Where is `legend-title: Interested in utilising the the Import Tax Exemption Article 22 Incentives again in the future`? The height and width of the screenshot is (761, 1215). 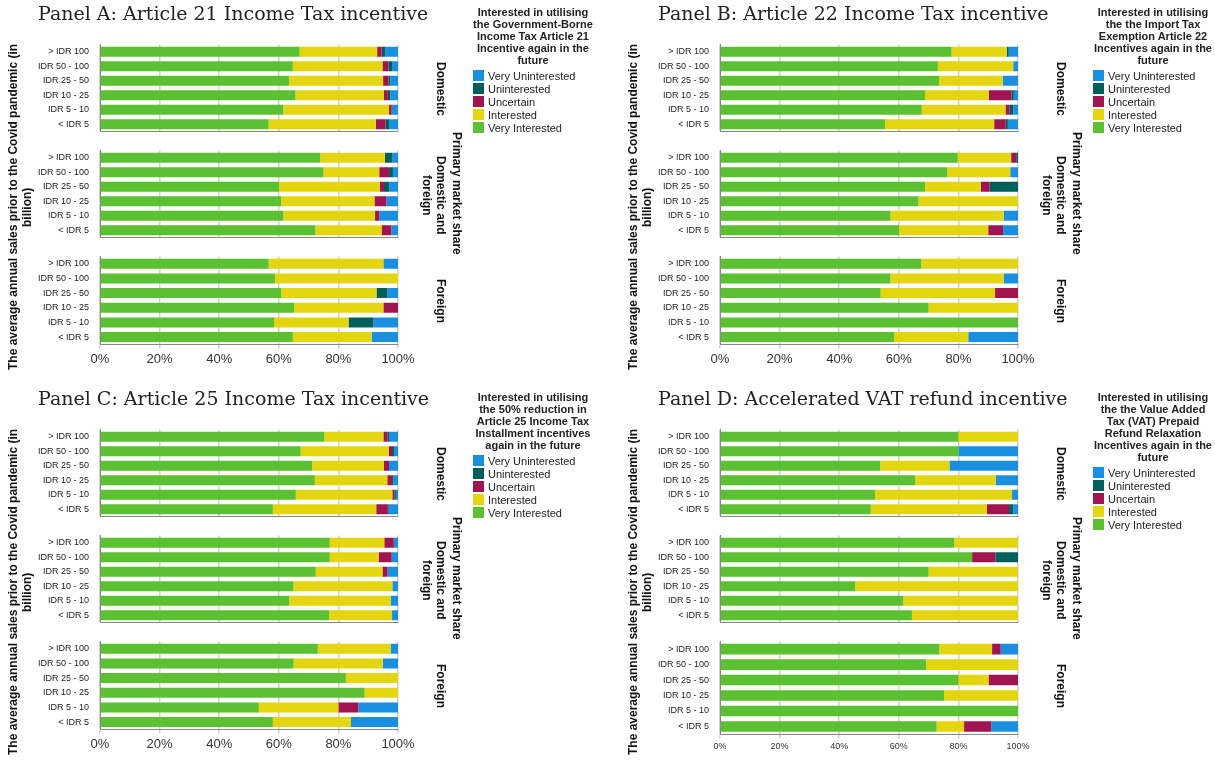
legend-title: Interested in utilising the the Import Tax Exemption Article 22 Incentives again in the future is located at coordinates (1153, 36).